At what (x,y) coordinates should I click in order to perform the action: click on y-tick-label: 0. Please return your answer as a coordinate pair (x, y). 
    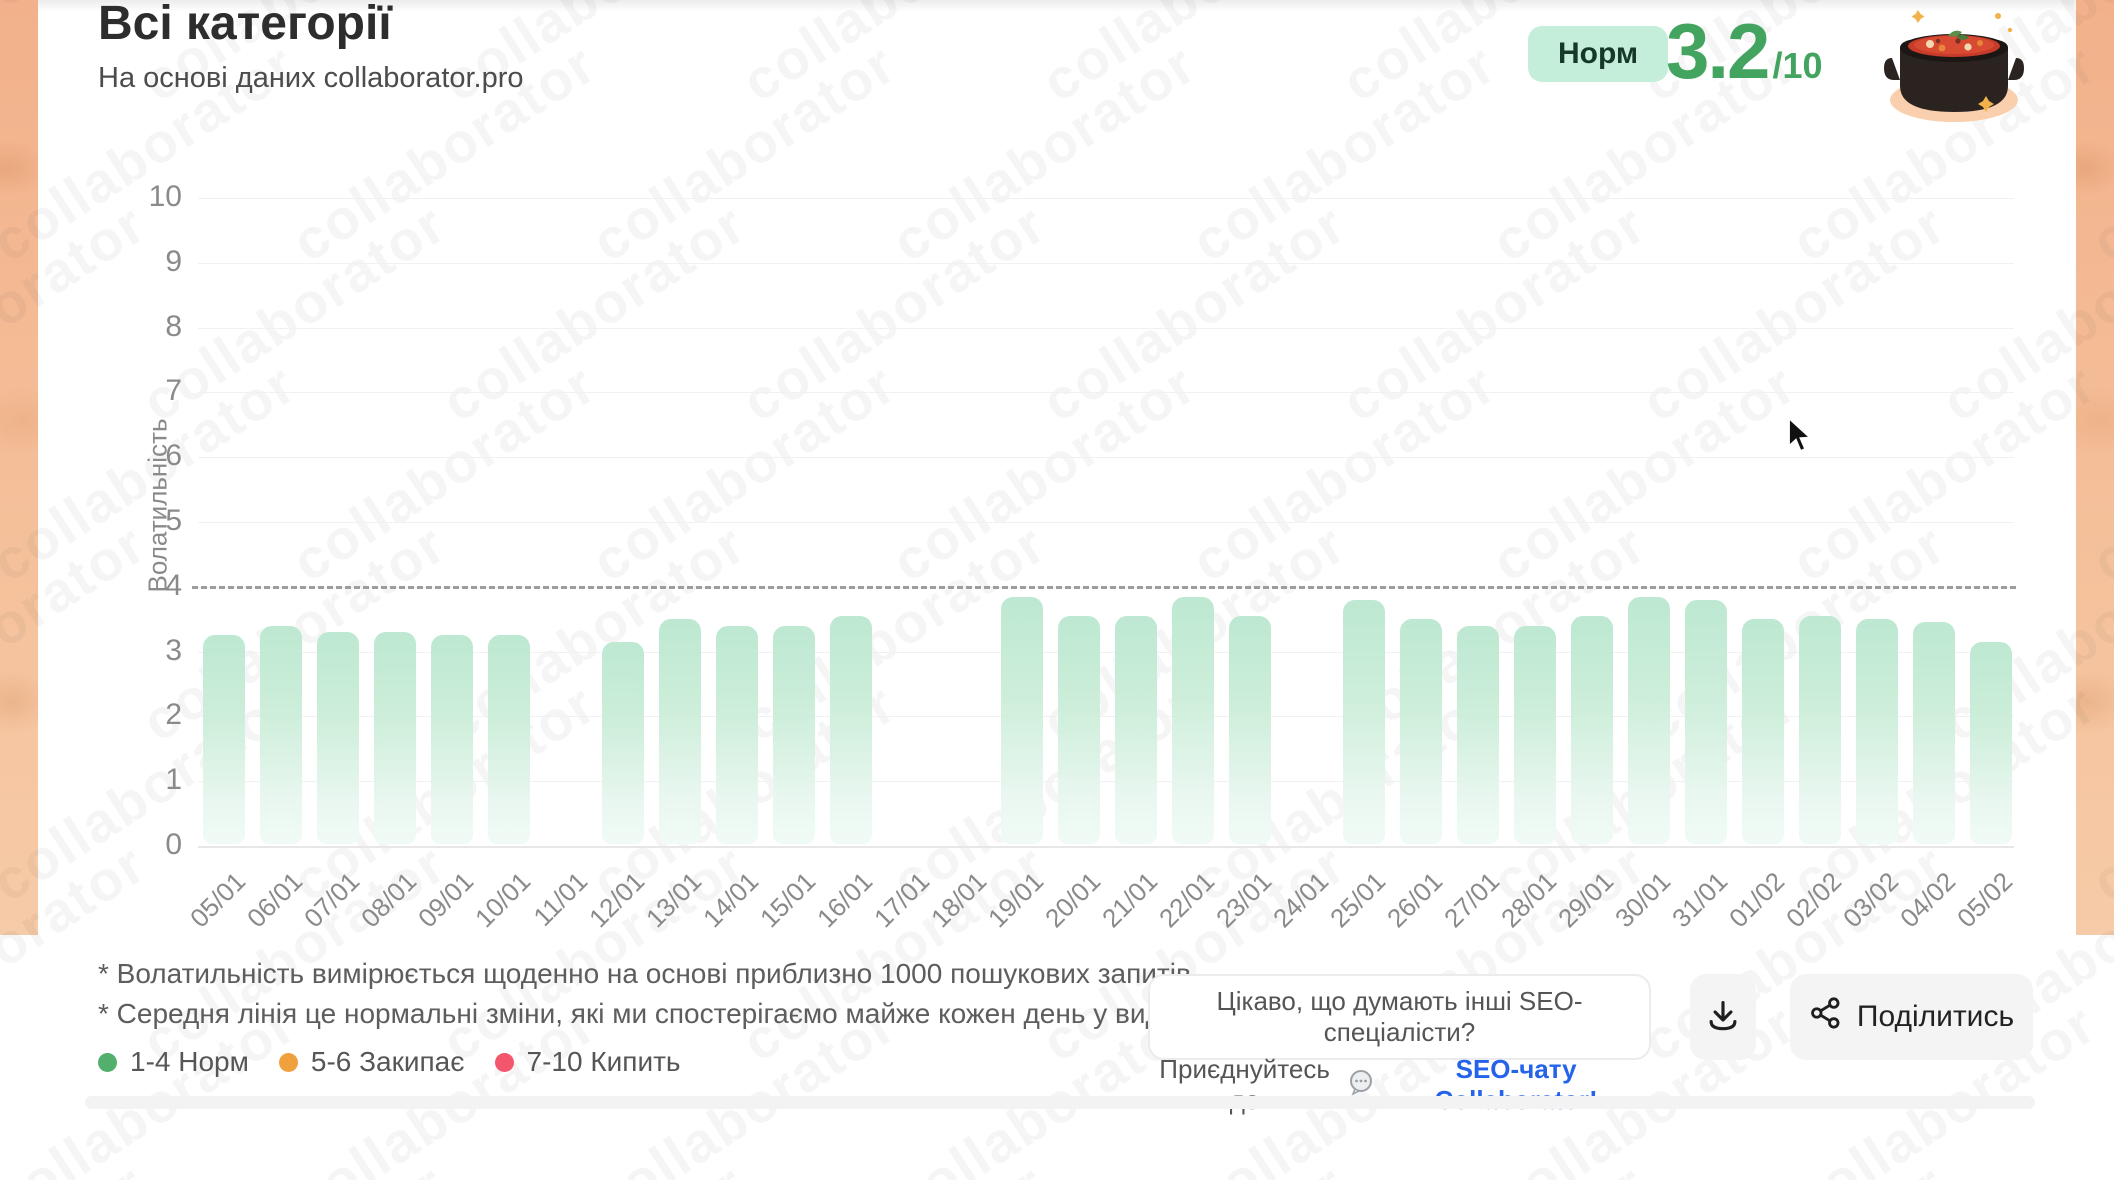
    Looking at the image, I should click on (173, 844).